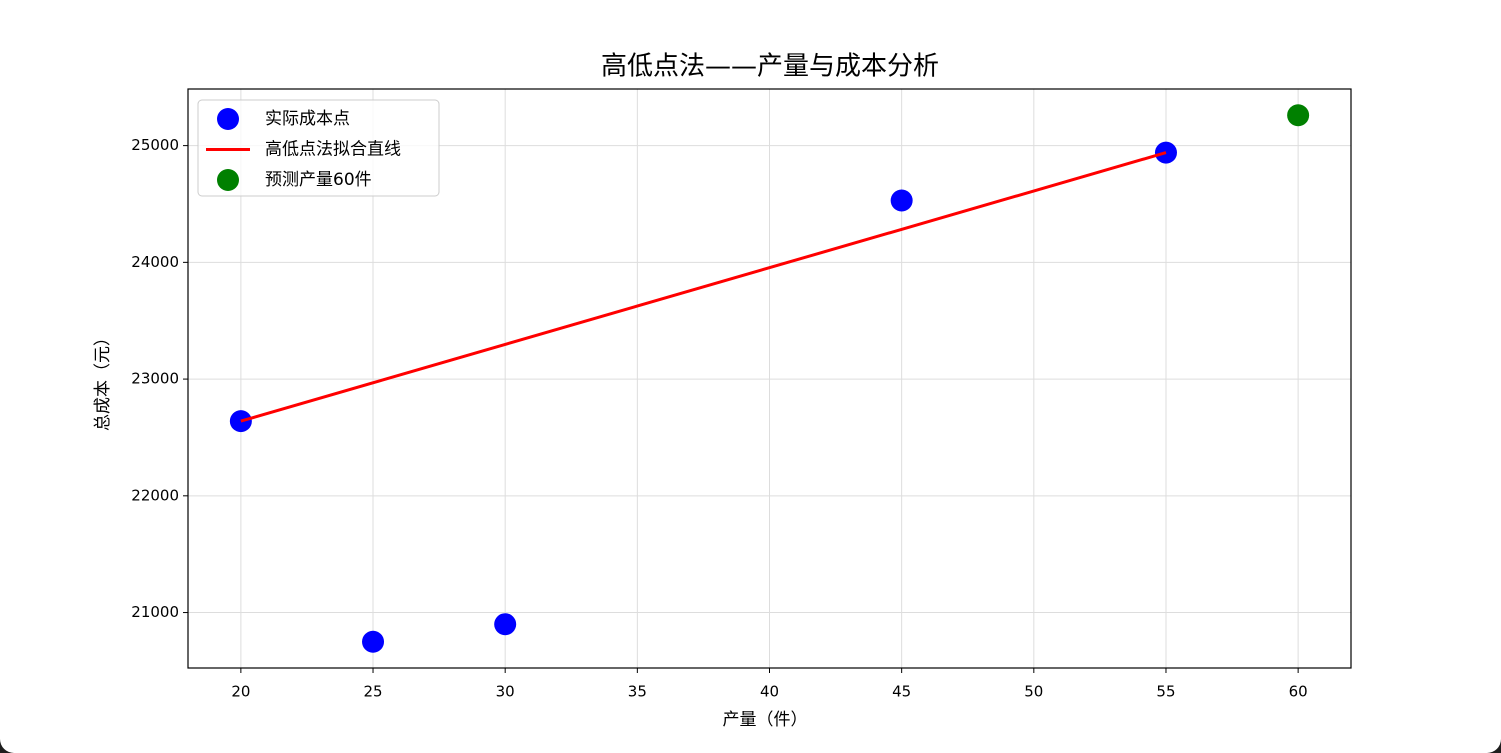 The image size is (1501, 753). Describe the element at coordinates (155, 612) in the screenshot. I see `y-tick-label: 21000` at that location.